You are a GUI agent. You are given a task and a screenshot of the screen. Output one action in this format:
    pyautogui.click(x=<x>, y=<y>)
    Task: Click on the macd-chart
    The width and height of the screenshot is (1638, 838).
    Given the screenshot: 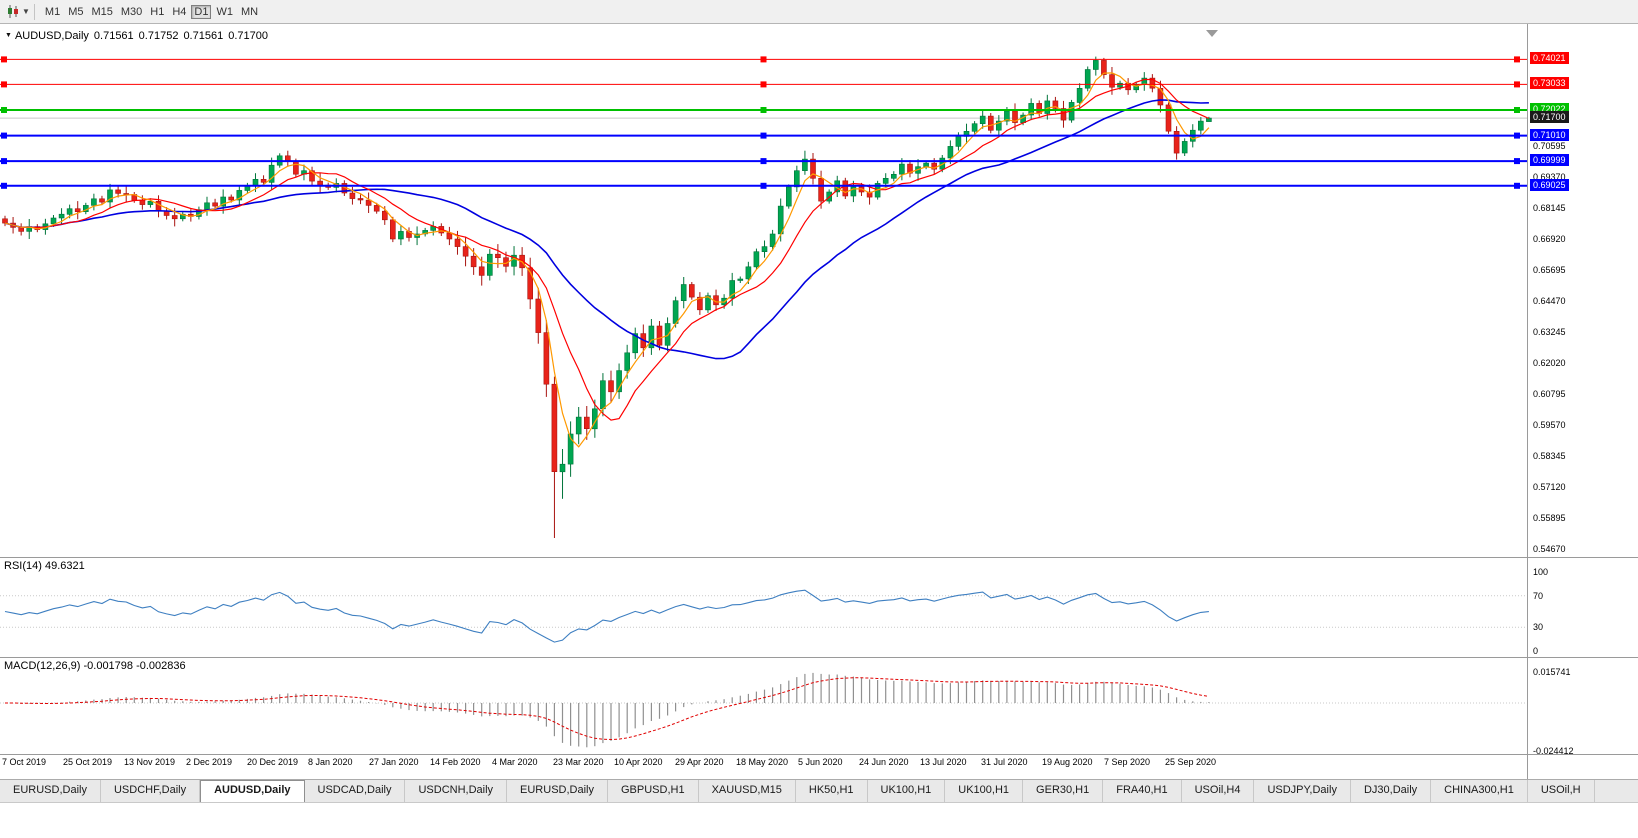 What is the action you would take?
    pyautogui.click(x=763, y=706)
    